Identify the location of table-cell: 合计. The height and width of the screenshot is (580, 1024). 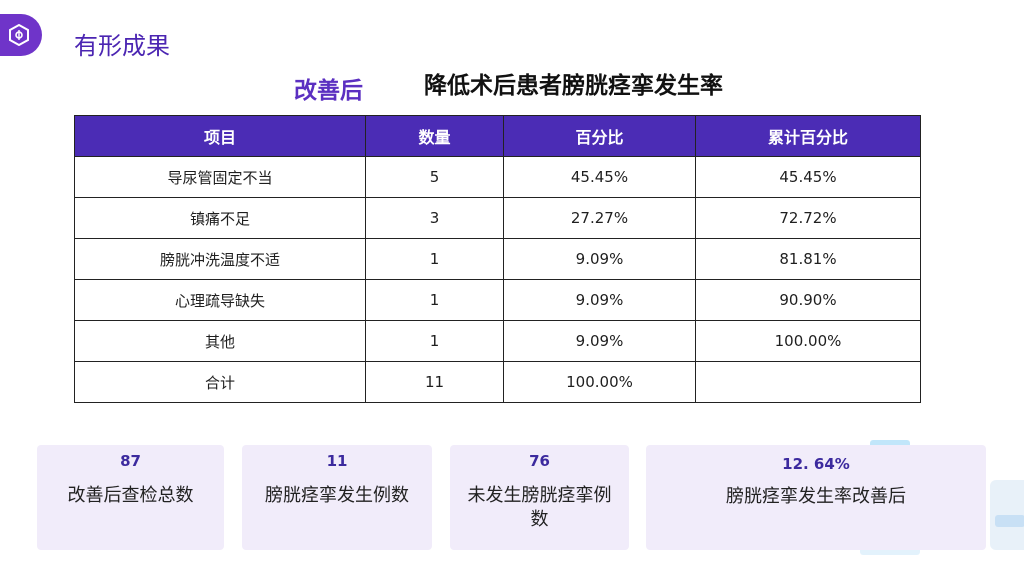
(220, 382).